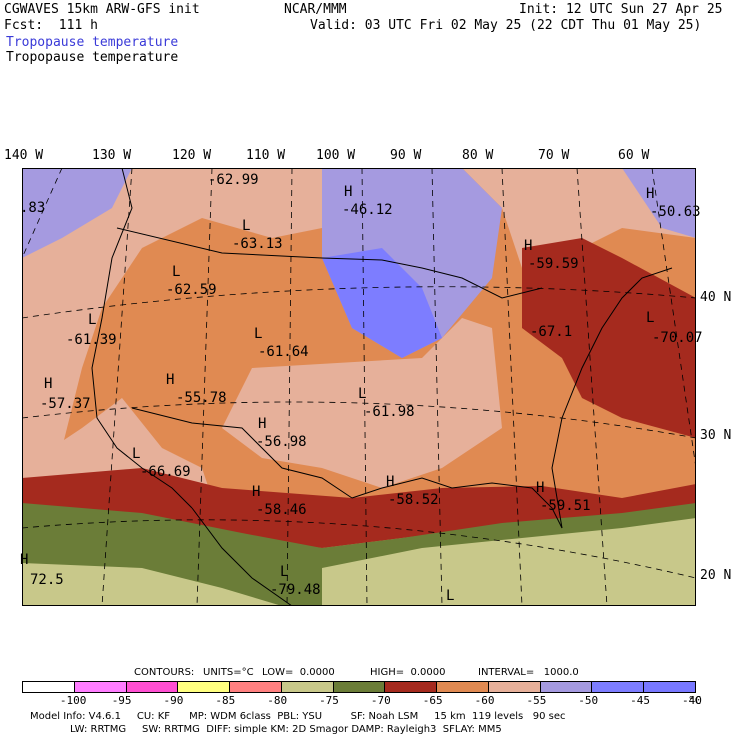 Image resolution: width=740 pixels, height=740 pixels. I want to click on lon-label: 100 W, so click(336, 155).